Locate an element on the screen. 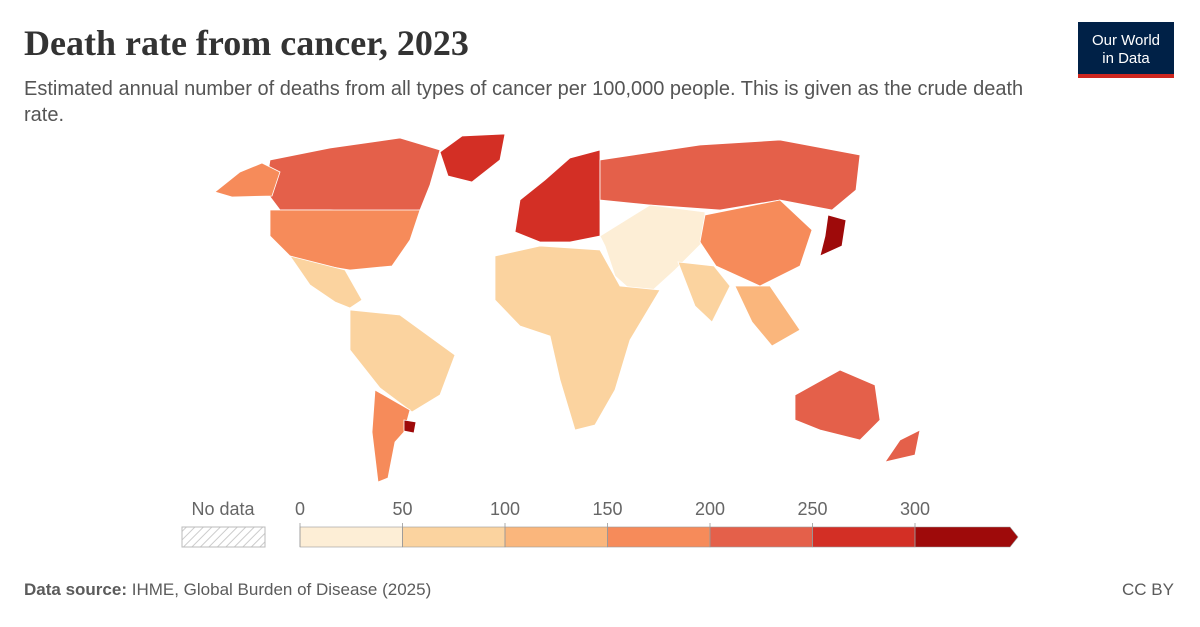 Image resolution: width=1200 pixels, height=627 pixels. license: CC BY is located at coordinates (1148, 589).